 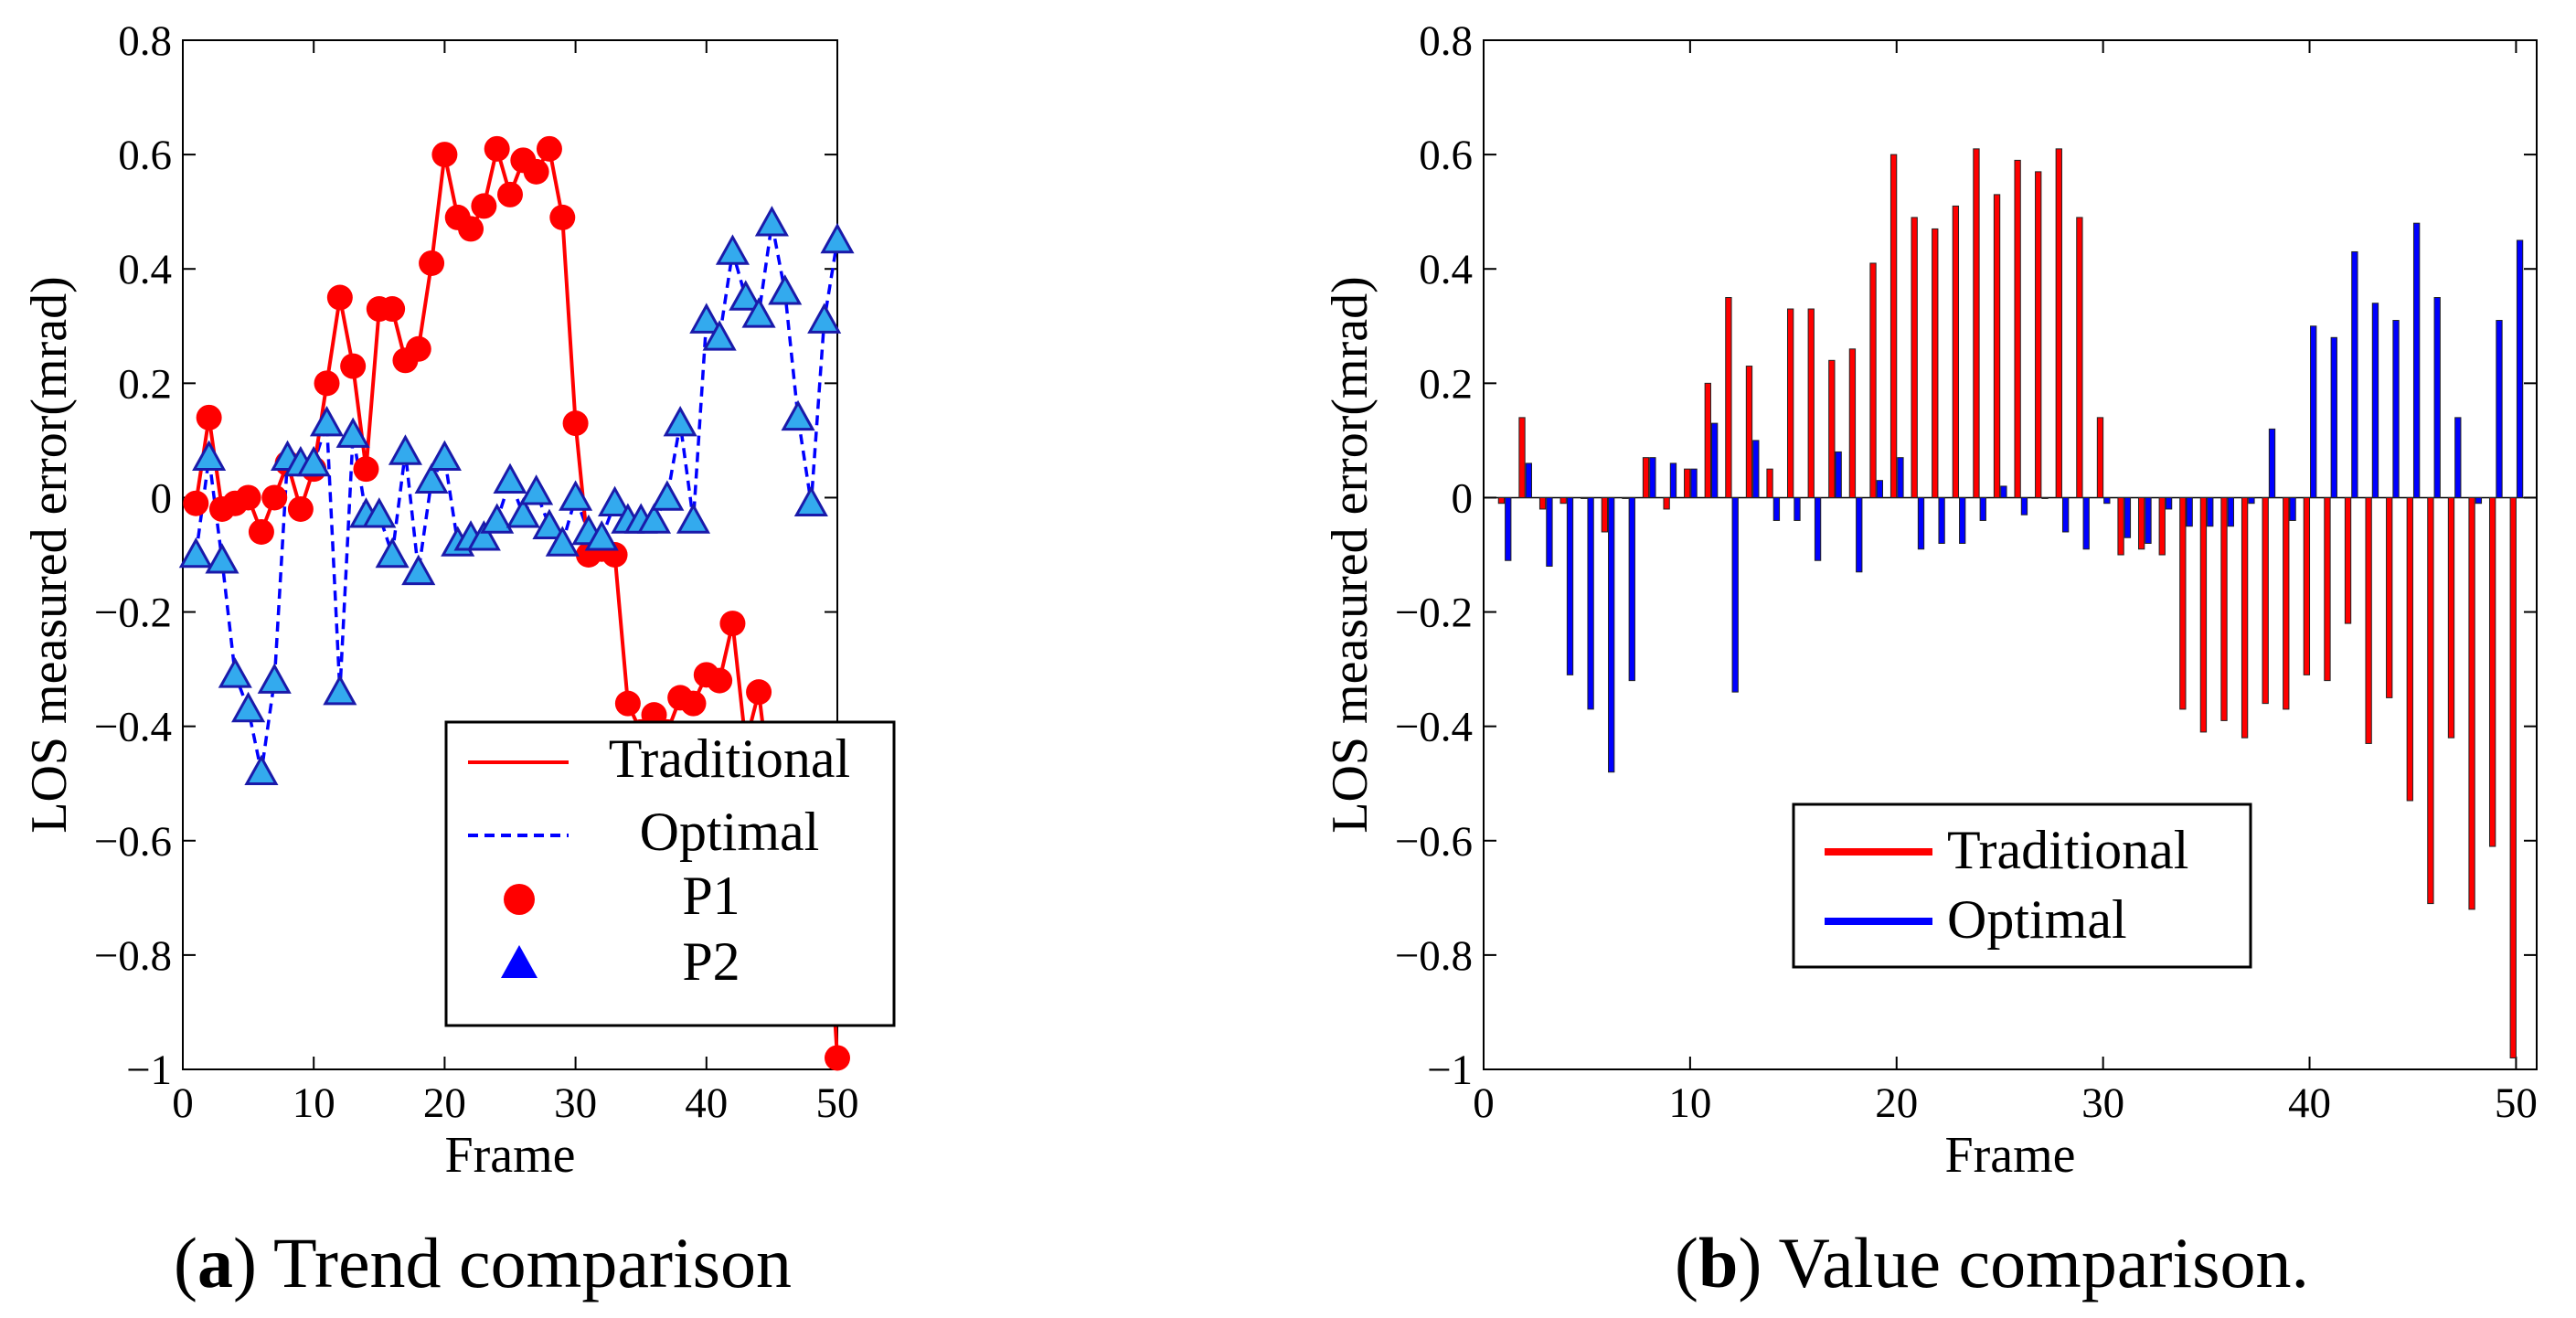 I want to click on legend-swatch-p2, so click(x=519, y=961).